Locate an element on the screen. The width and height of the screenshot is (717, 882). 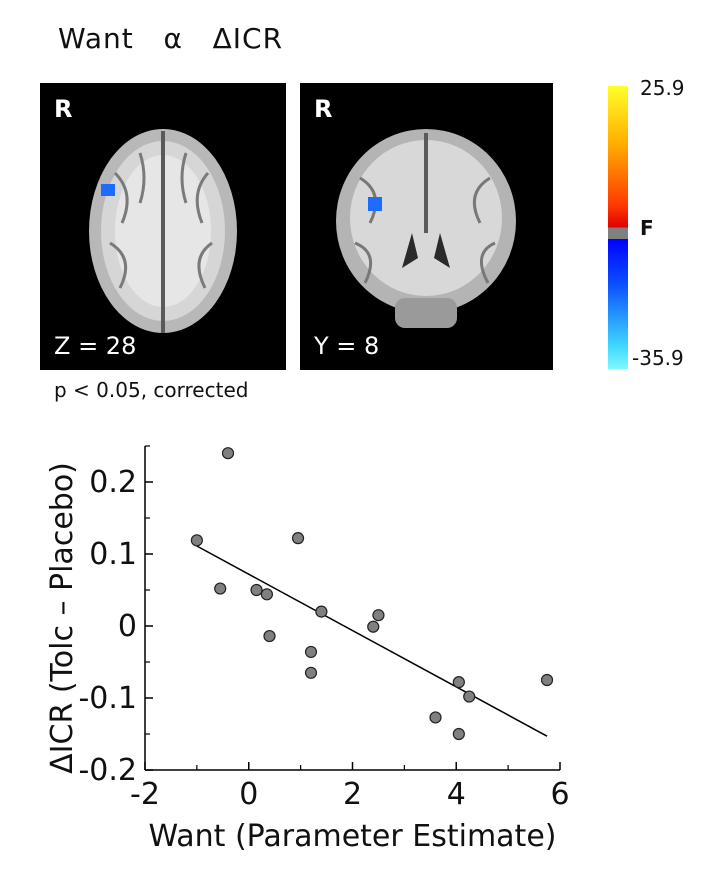
y-tick-label: 0.1 is located at coordinates (113, 554).